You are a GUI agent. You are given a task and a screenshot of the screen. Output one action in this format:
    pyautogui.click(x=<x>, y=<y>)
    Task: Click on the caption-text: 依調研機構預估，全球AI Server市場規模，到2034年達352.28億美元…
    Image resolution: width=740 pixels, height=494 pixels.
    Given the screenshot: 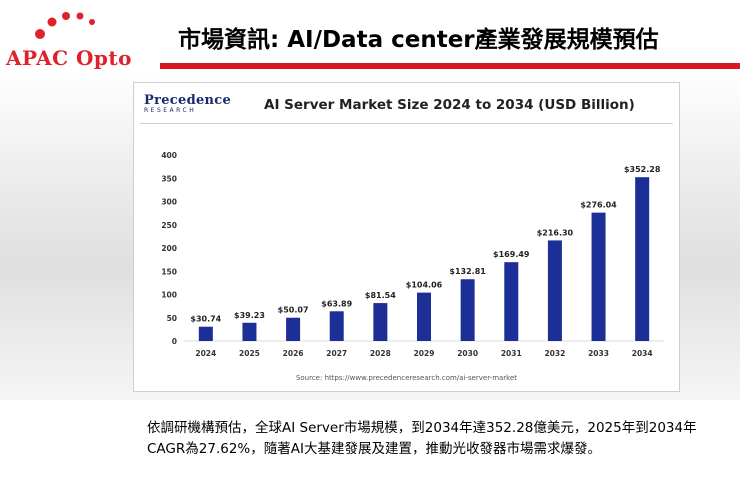 What is the action you would take?
    pyautogui.click(x=422, y=438)
    